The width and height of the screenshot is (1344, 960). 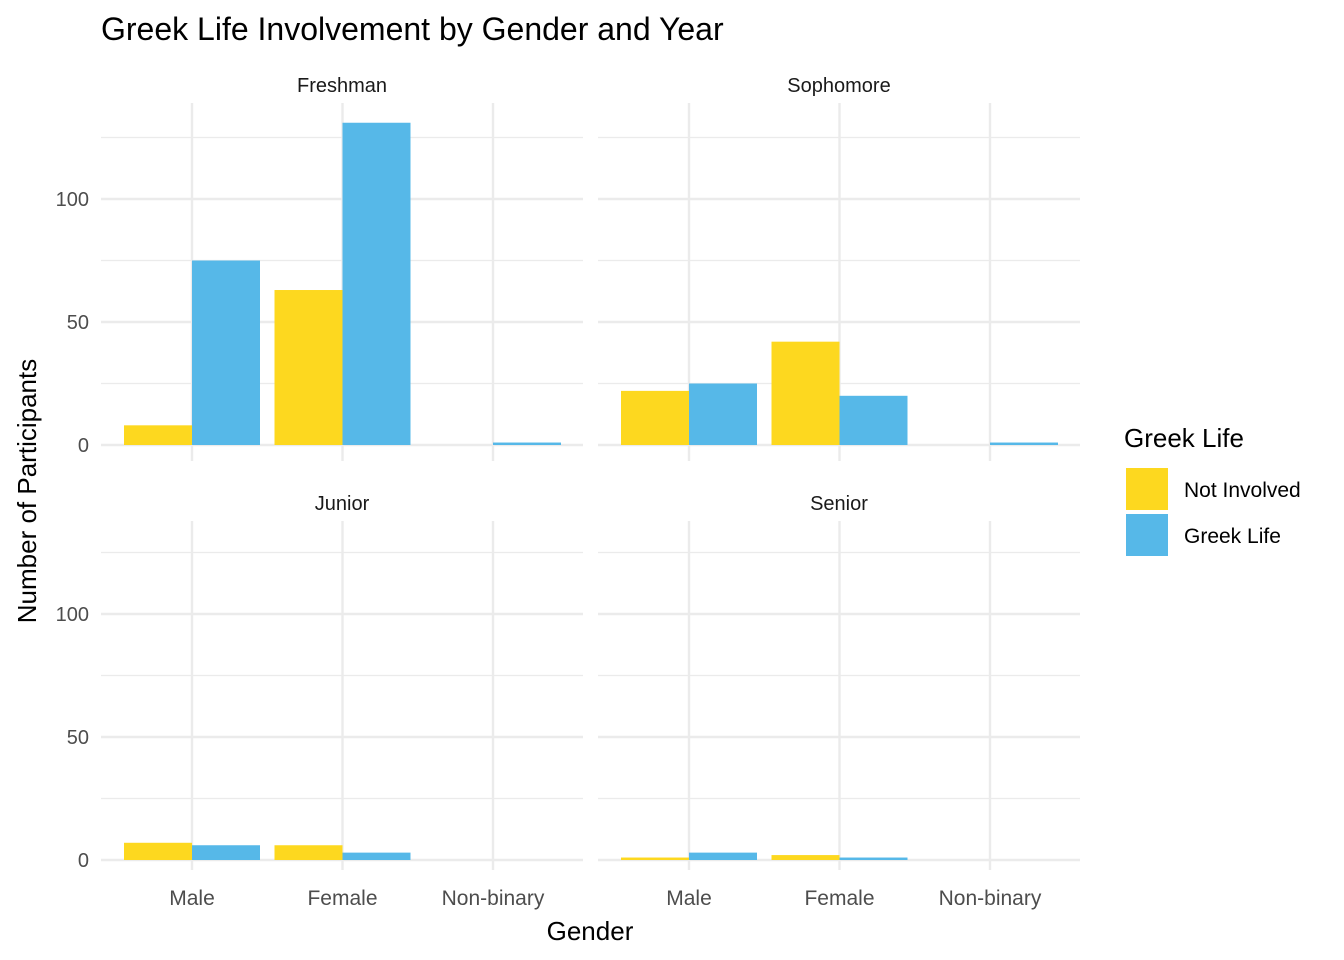 I want to click on bar-senior-female-not-involved, so click(x=805, y=857).